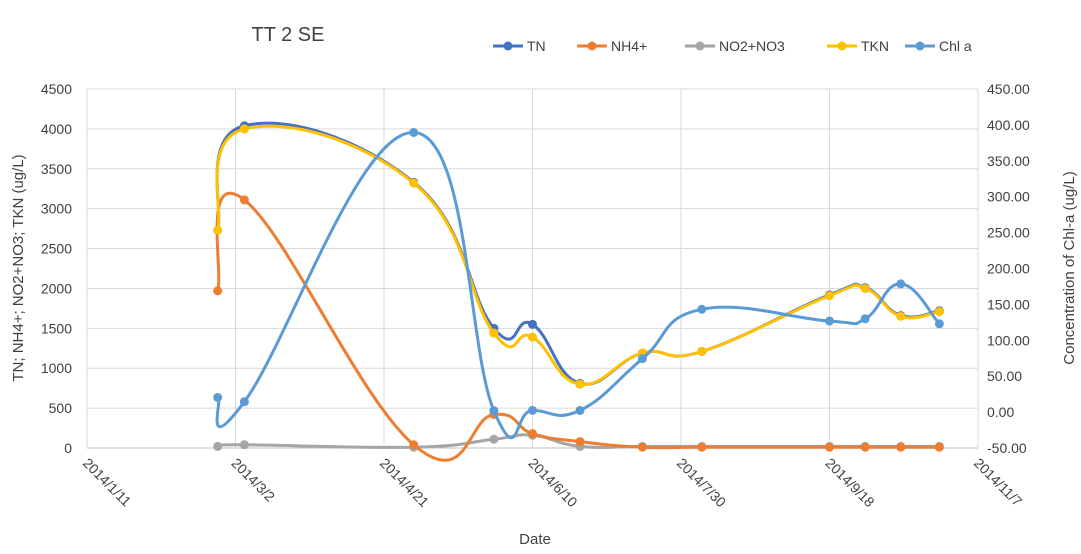 This screenshot has height=554, width=1081. I want to click on legend-label: NO2+NO3, so click(752, 46).